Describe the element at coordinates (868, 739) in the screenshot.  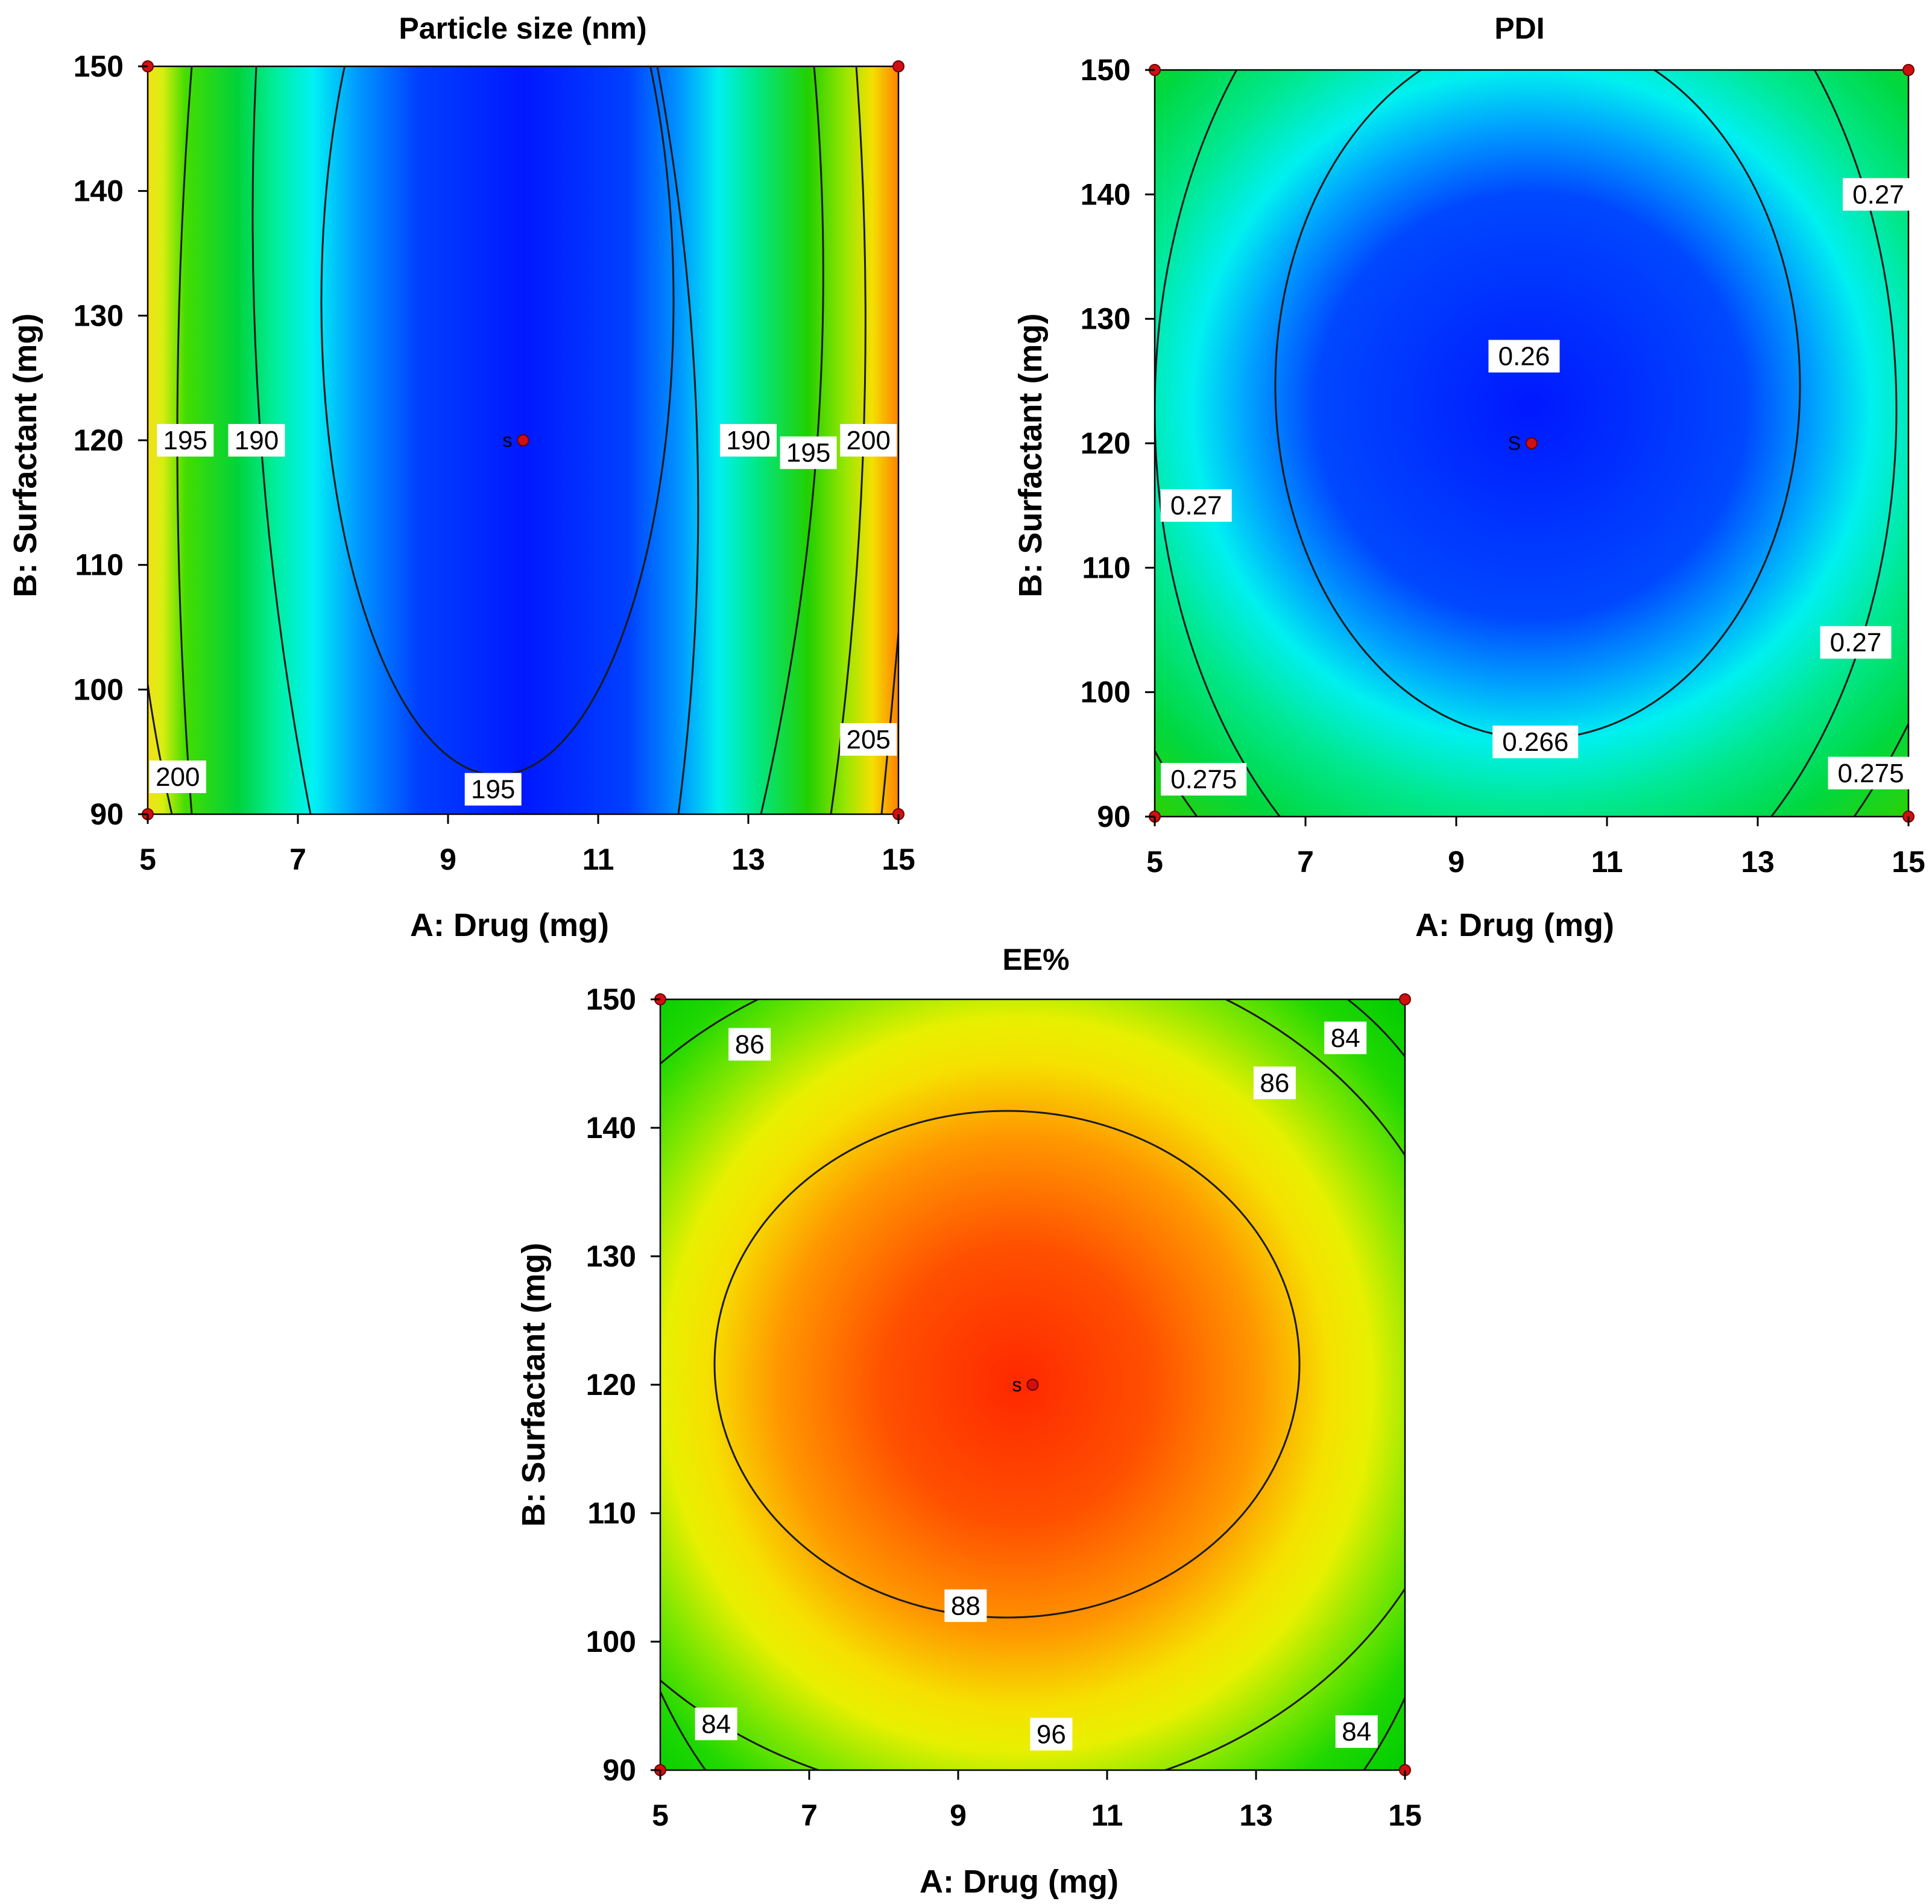
I see `contour-label: 205` at that location.